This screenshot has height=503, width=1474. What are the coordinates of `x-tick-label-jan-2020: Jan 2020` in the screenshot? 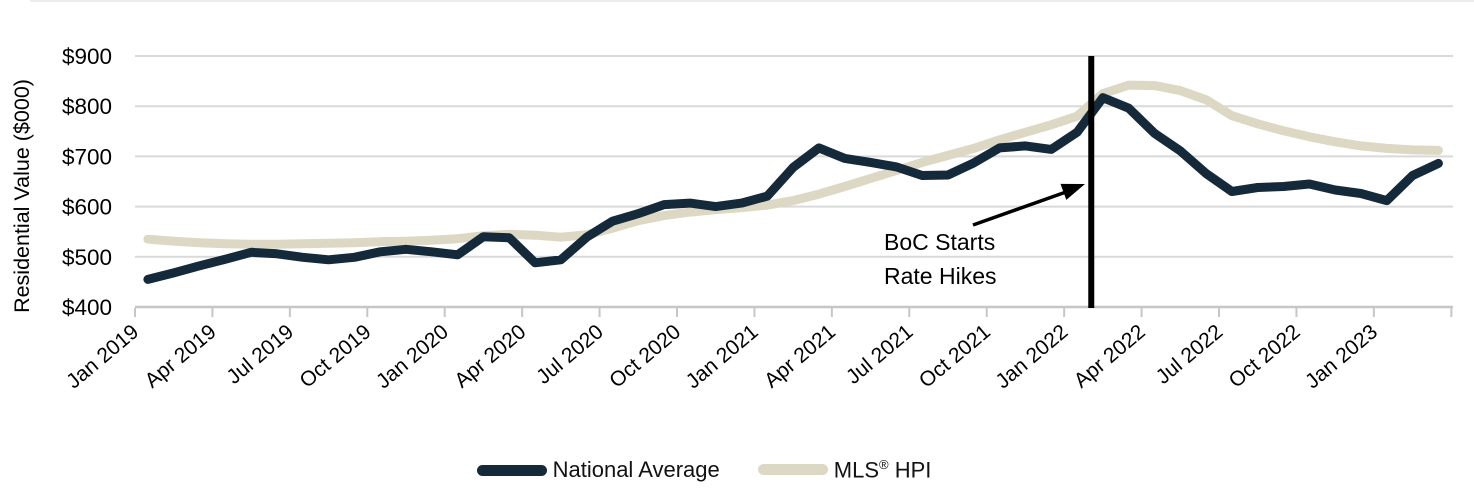 It's located at (412, 356).